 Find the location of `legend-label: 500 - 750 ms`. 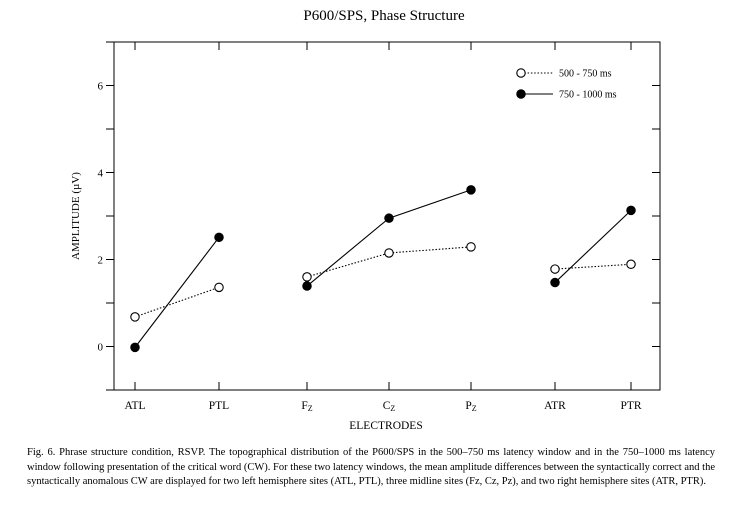

legend-label: 500 - 750 ms is located at coordinates (585, 74).